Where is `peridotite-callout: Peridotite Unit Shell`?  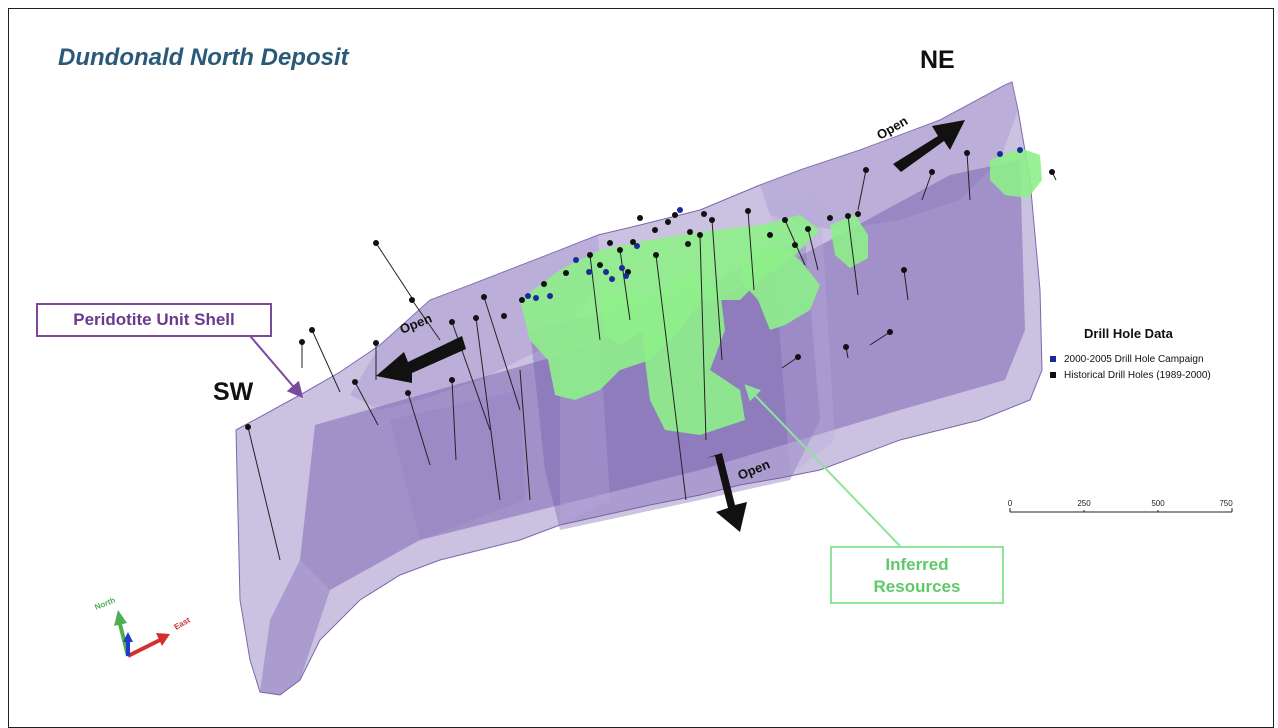
peridotite-callout: Peridotite Unit Shell is located at coordinates (154, 320).